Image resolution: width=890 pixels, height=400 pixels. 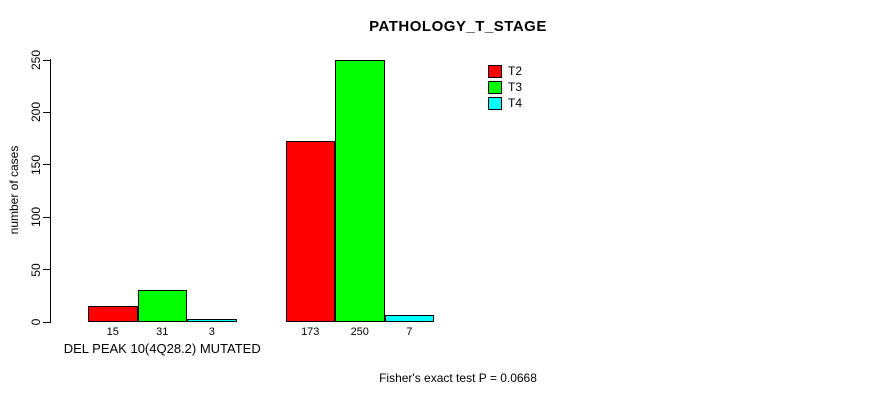 I want to click on bar-value-label: 7, so click(x=409, y=332).